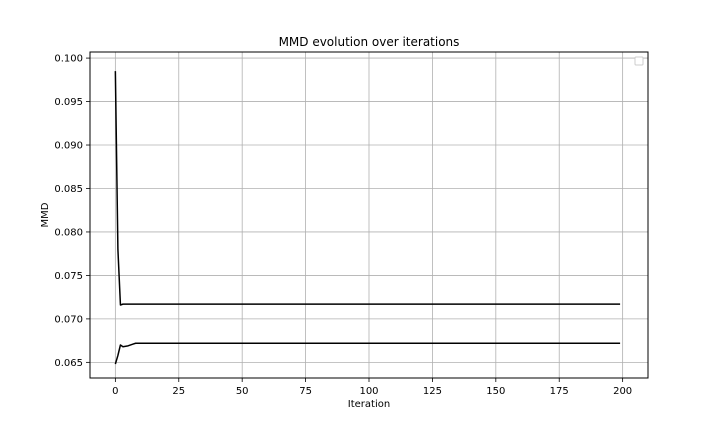  I want to click on x-tick-label: 125, so click(432, 391).